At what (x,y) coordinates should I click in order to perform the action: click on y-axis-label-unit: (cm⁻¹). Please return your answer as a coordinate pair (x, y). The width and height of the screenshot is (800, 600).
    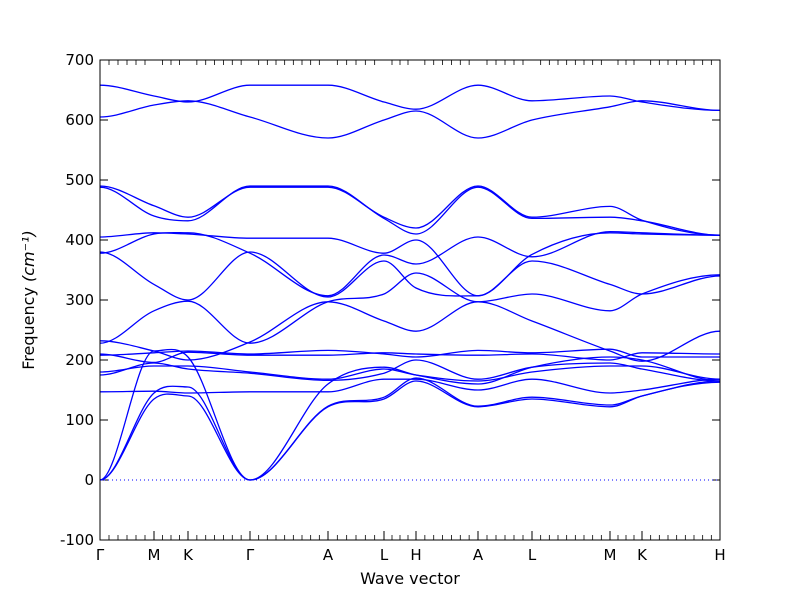
    Looking at the image, I should click on (28, 256).